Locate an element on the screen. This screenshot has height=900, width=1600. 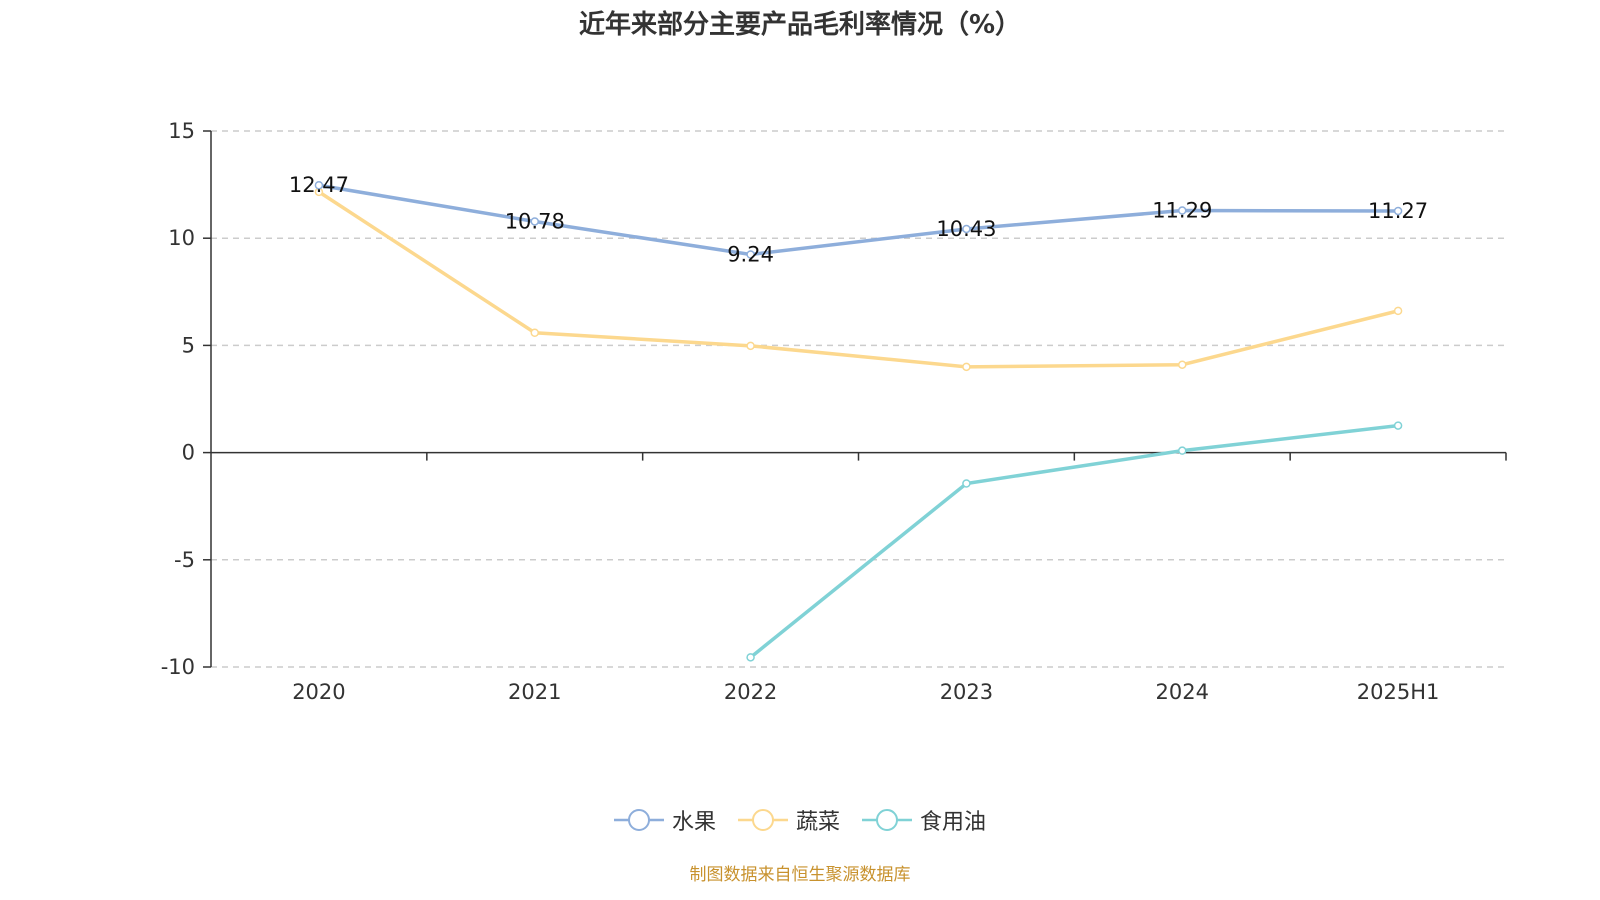
x-tick-label: 2023 is located at coordinates (966, 692).